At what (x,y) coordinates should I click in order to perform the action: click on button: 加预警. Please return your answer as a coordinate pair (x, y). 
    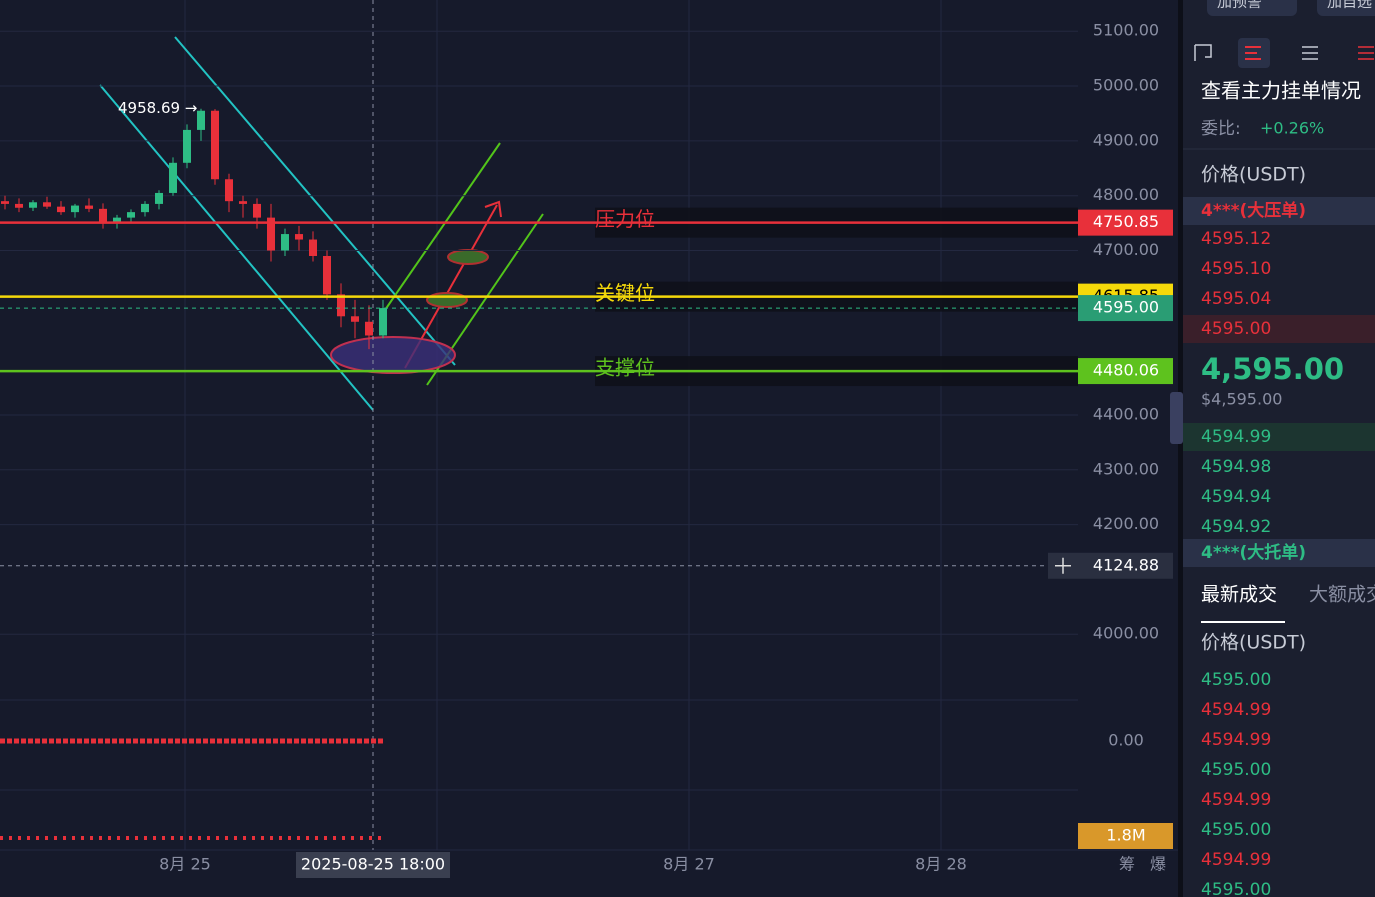
    Looking at the image, I should click on (1239, 5).